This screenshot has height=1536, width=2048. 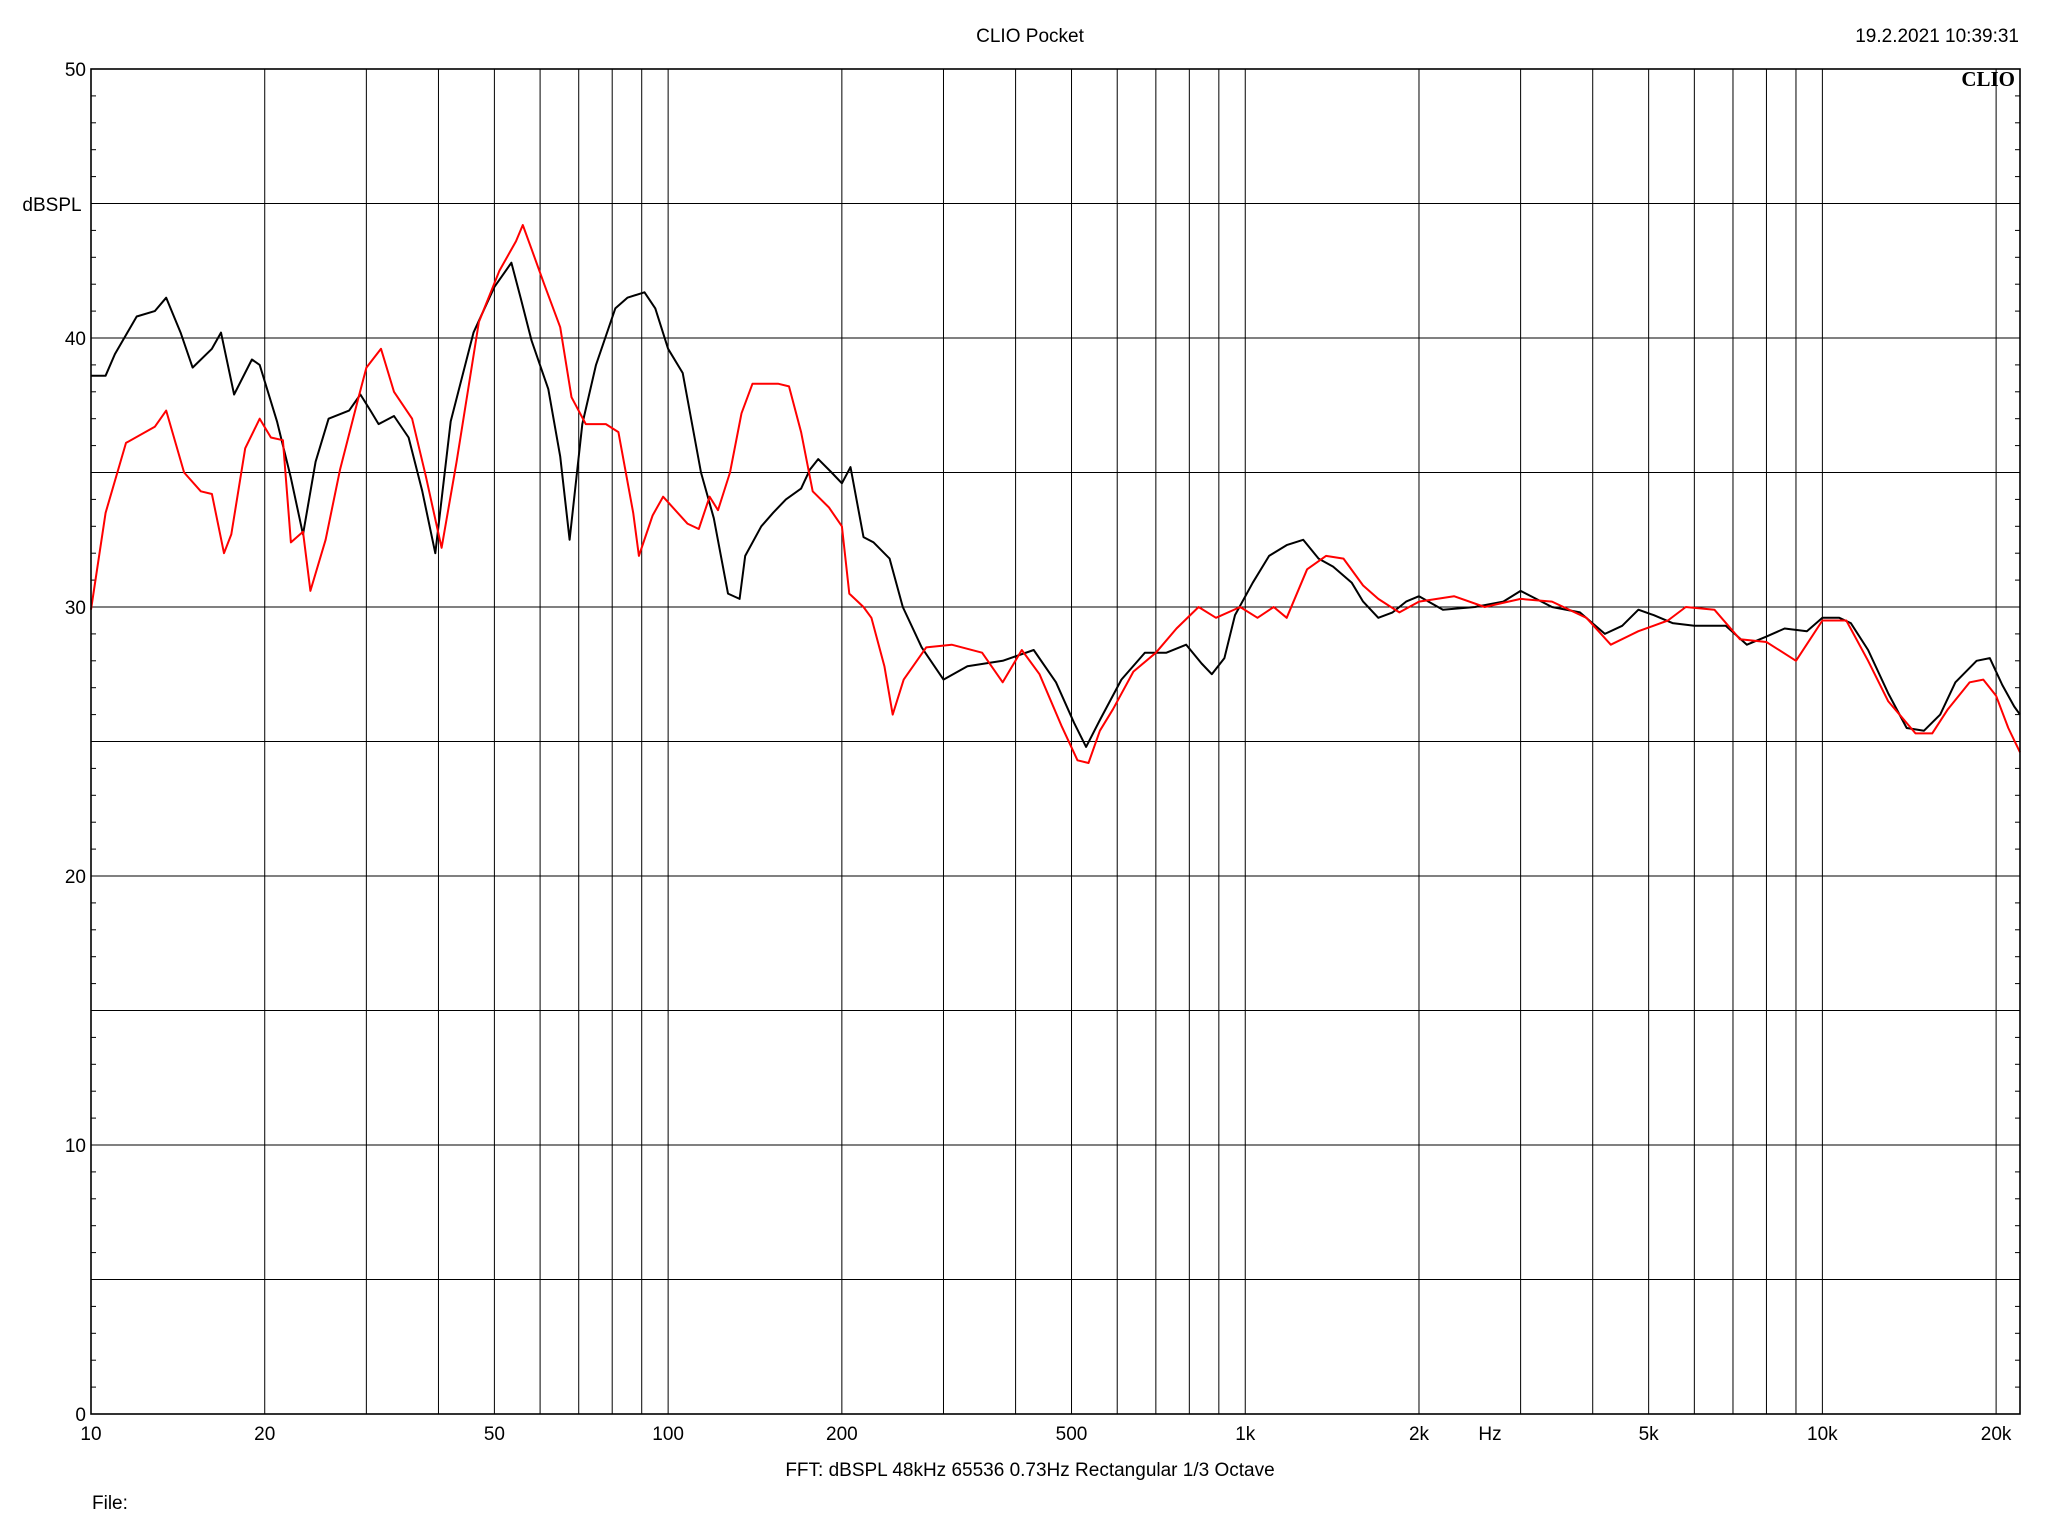 What do you see at coordinates (842, 1434) in the screenshot?
I see `x-tick-label: 200` at bounding box center [842, 1434].